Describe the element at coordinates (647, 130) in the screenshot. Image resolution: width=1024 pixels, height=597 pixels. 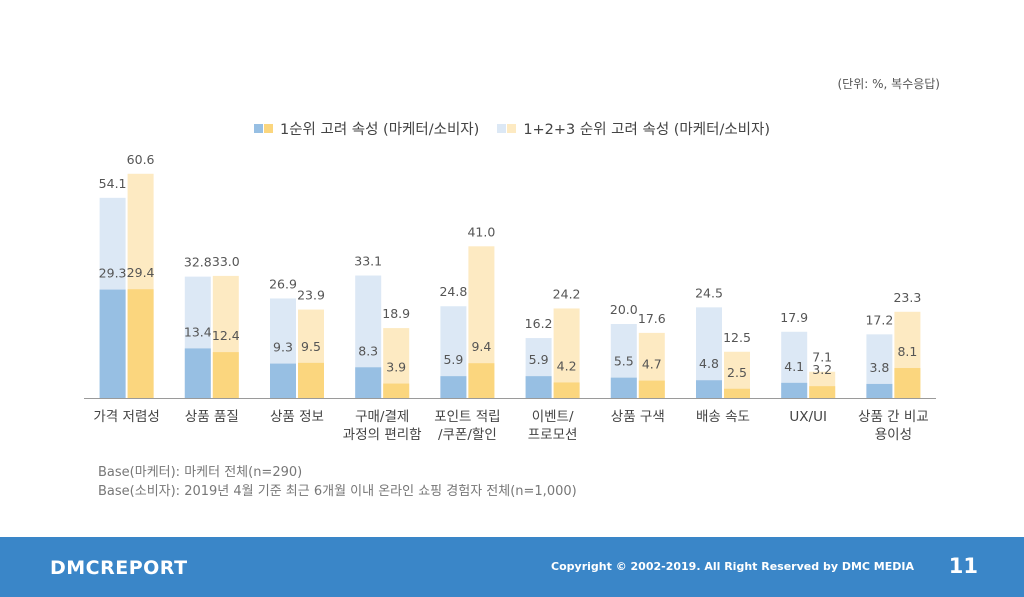
I see `legend-label-second: 1+2+3 순위 고려 속성 (마케터/소비자)` at that location.